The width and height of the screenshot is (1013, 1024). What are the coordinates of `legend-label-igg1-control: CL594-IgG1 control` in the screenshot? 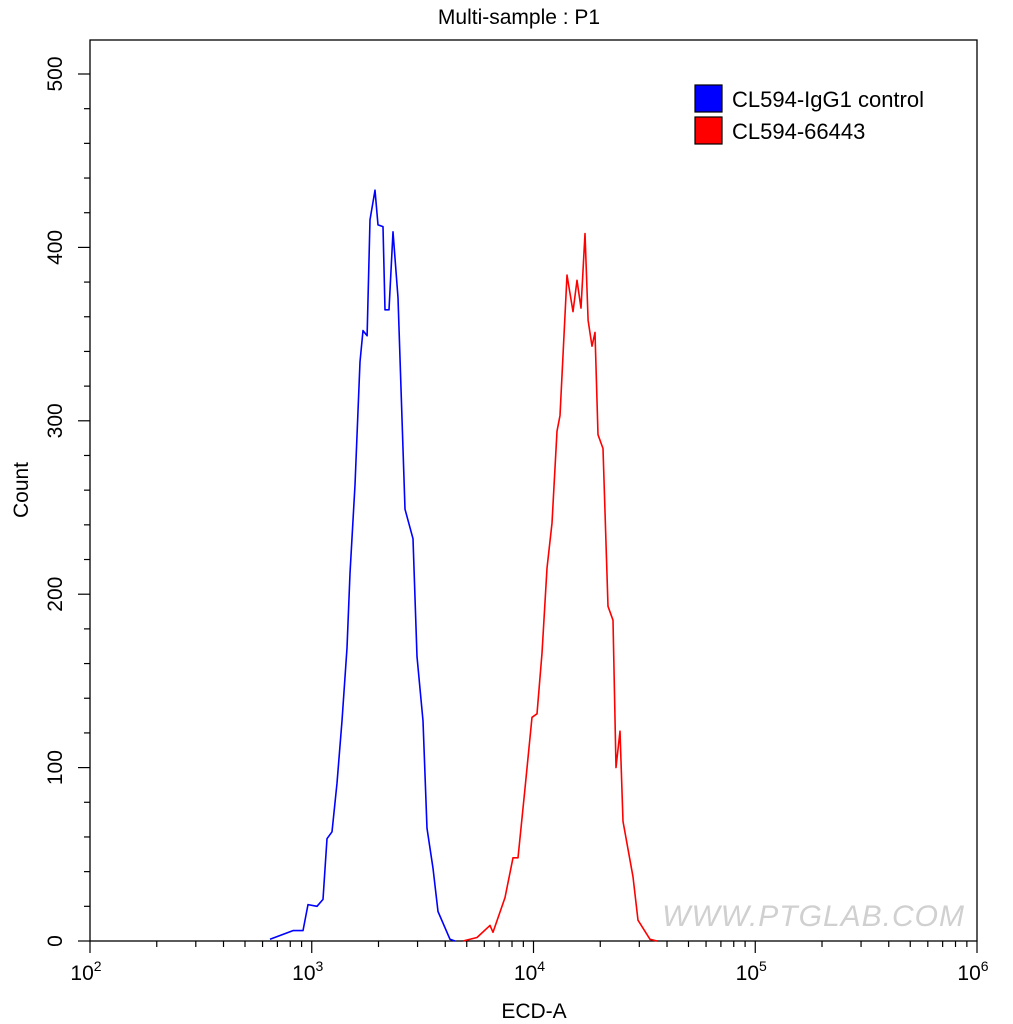 It's located at (828, 99).